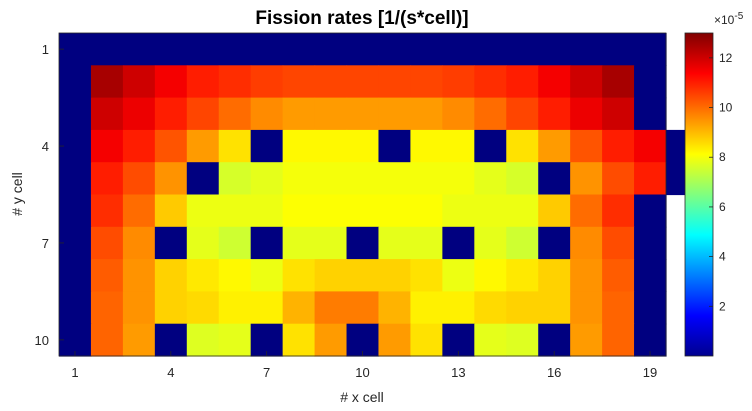 Image resolution: width=752 pixels, height=411 pixels. I want to click on x-tick-label: 16, so click(554, 372).